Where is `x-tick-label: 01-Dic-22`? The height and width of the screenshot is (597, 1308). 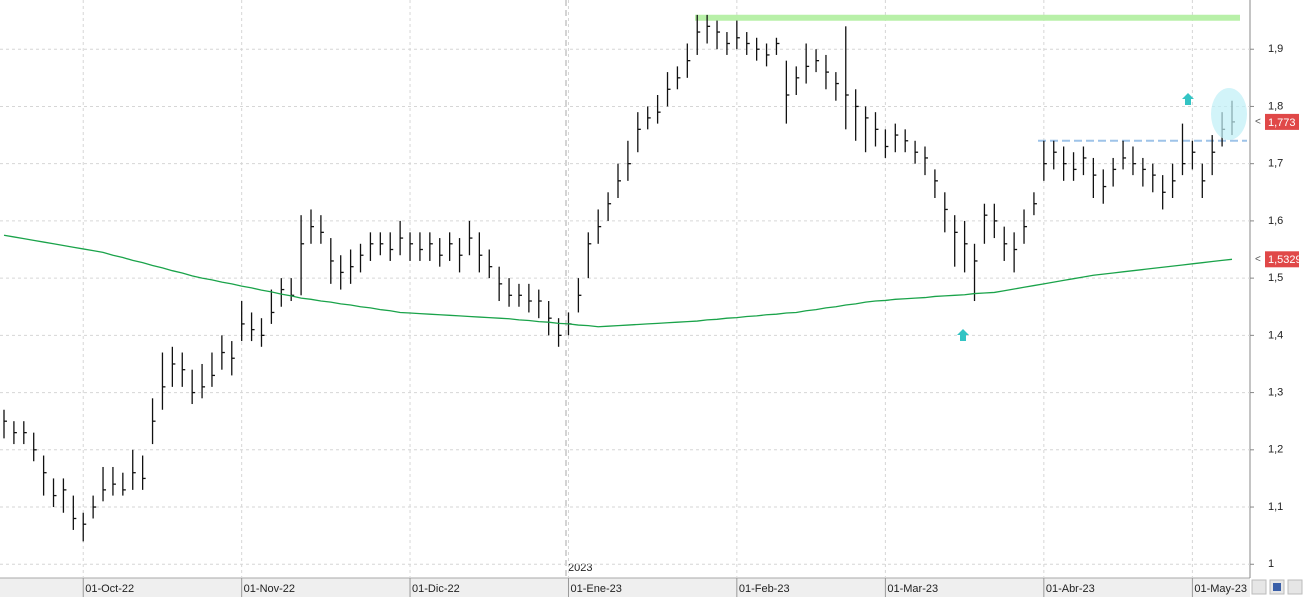
x-tick-label: 01-Dic-22 is located at coordinates (436, 589).